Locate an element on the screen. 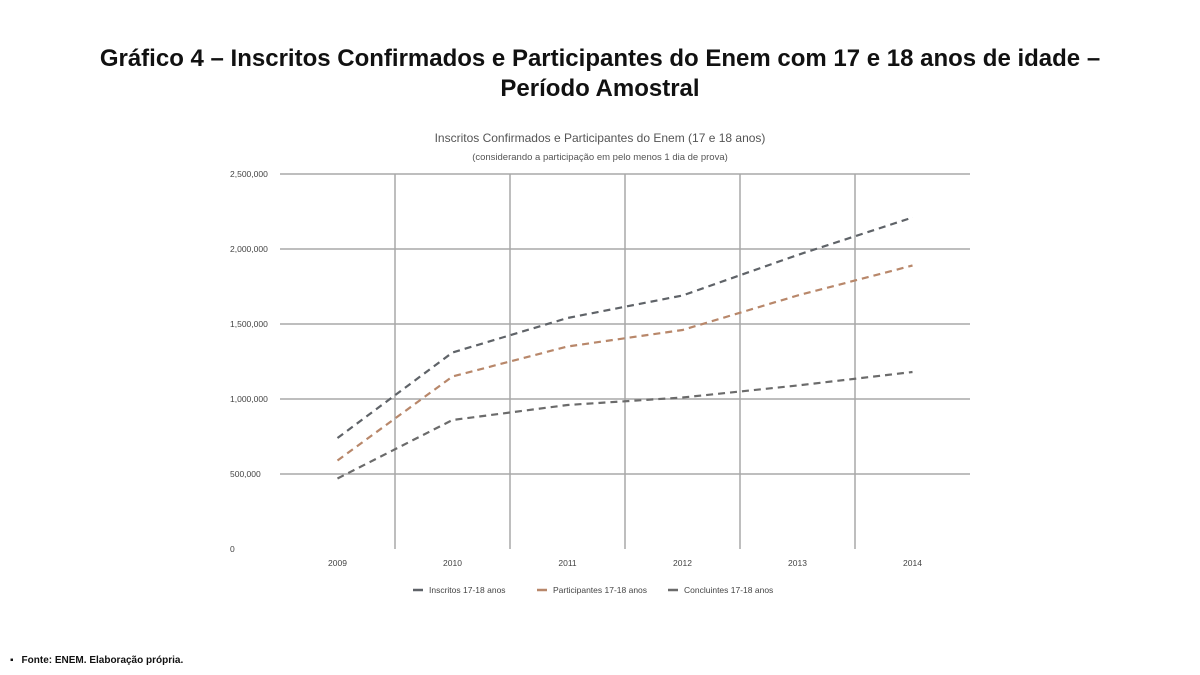 The image size is (1200, 675). y-tick-label: 500,000 is located at coordinates (245, 474).